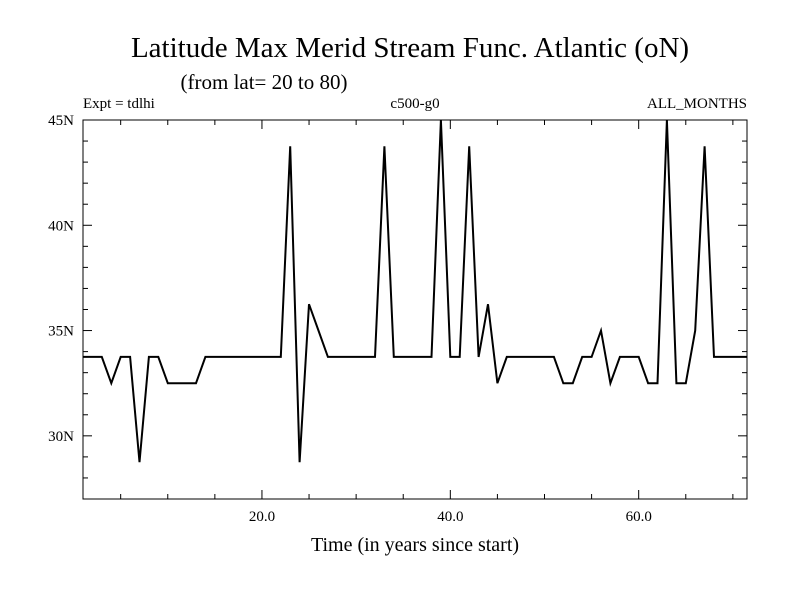 Image resolution: width=800 pixels, height=600 pixels. Describe the element at coordinates (639, 517) in the screenshot. I see `x-tick-label: 60.0` at that location.